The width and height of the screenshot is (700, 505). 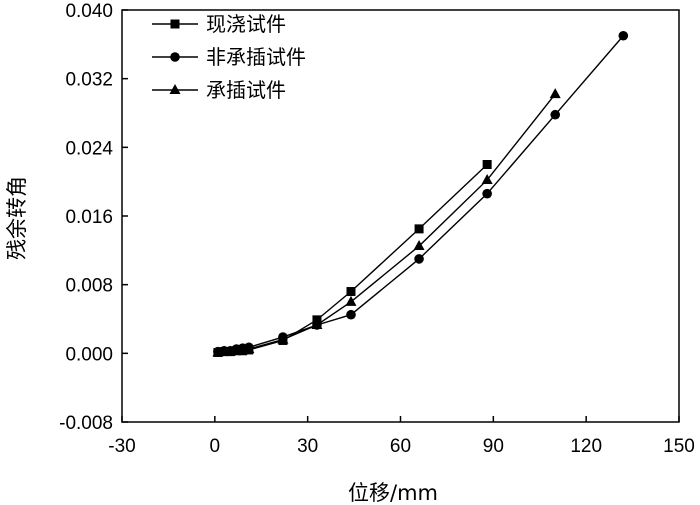 What do you see at coordinates (89, 217) in the screenshot?
I see `y-tick-label: 0.016` at bounding box center [89, 217].